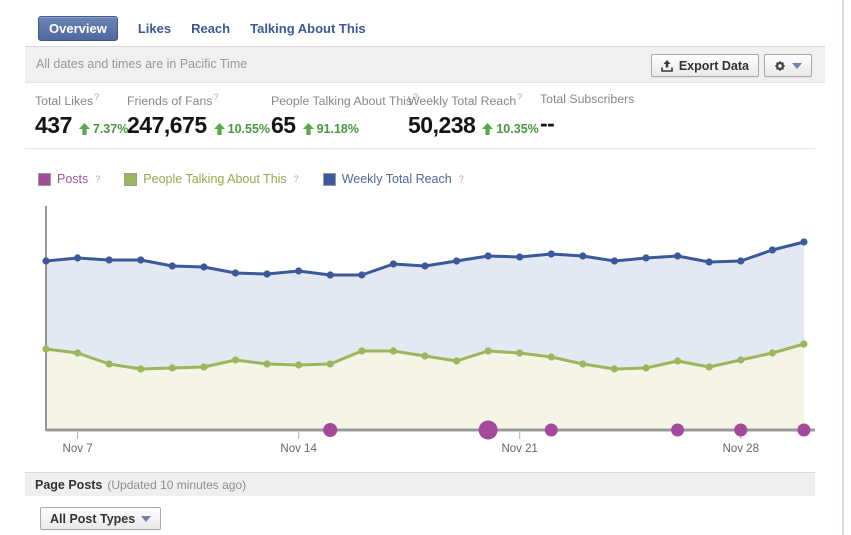  I want to click on page-posts-updated: (Updated 10 minutes ago), so click(177, 484).